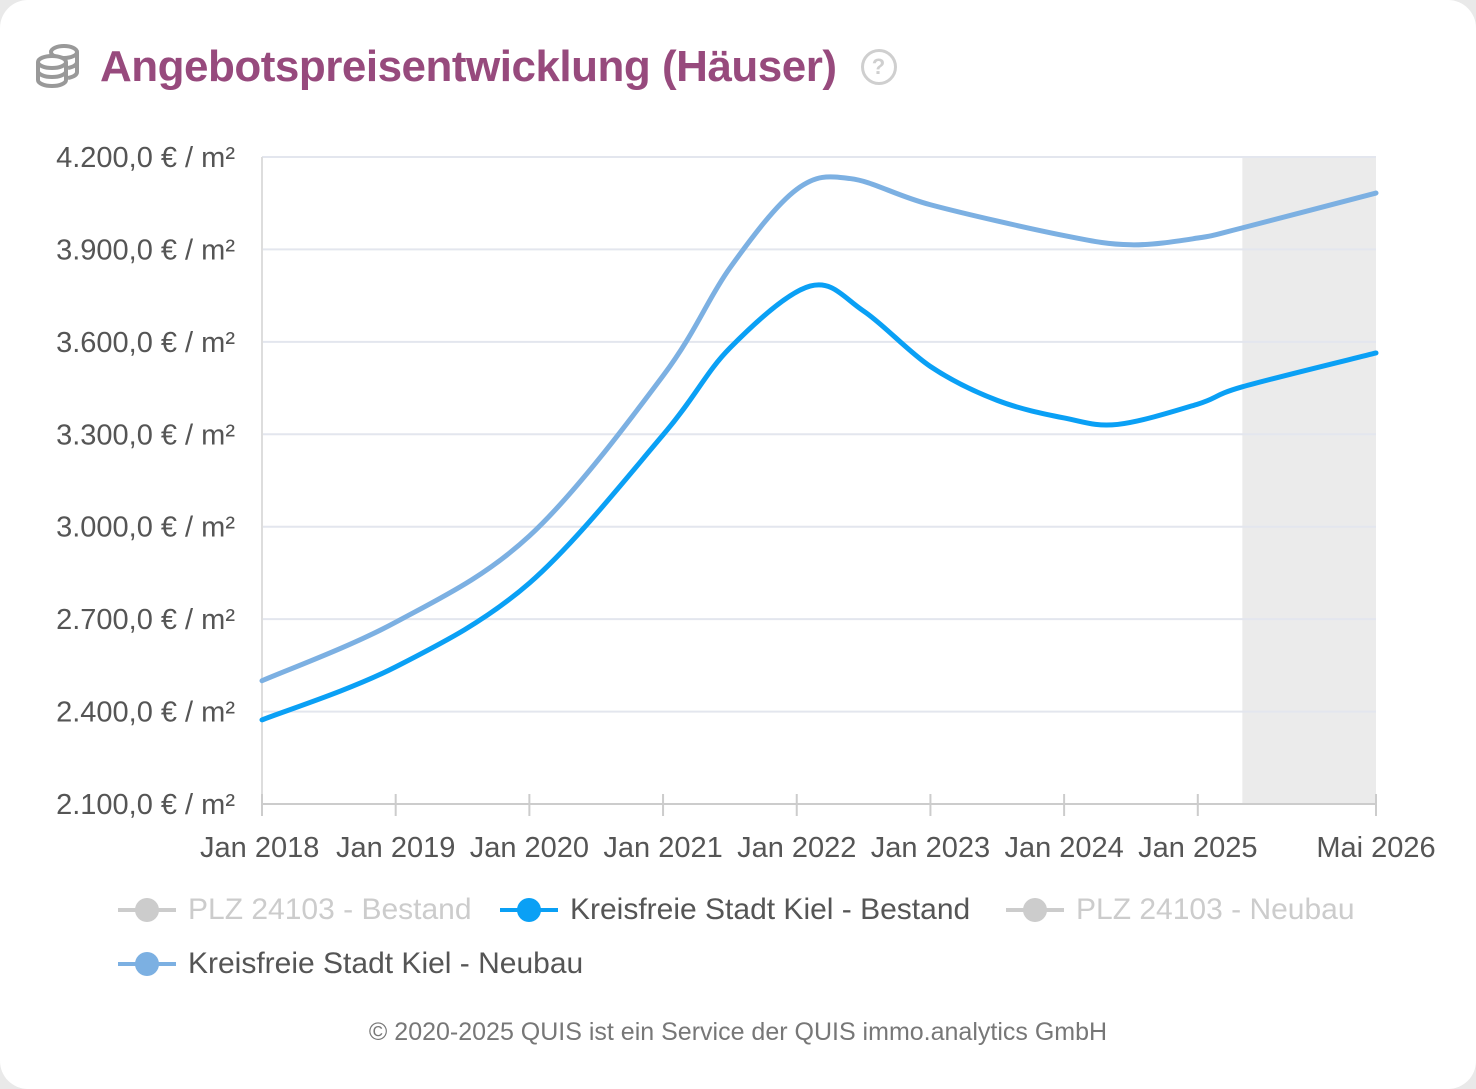 The width and height of the screenshot is (1476, 1089). I want to click on y-tick-label: 3.000,0 € / m², so click(145, 528).